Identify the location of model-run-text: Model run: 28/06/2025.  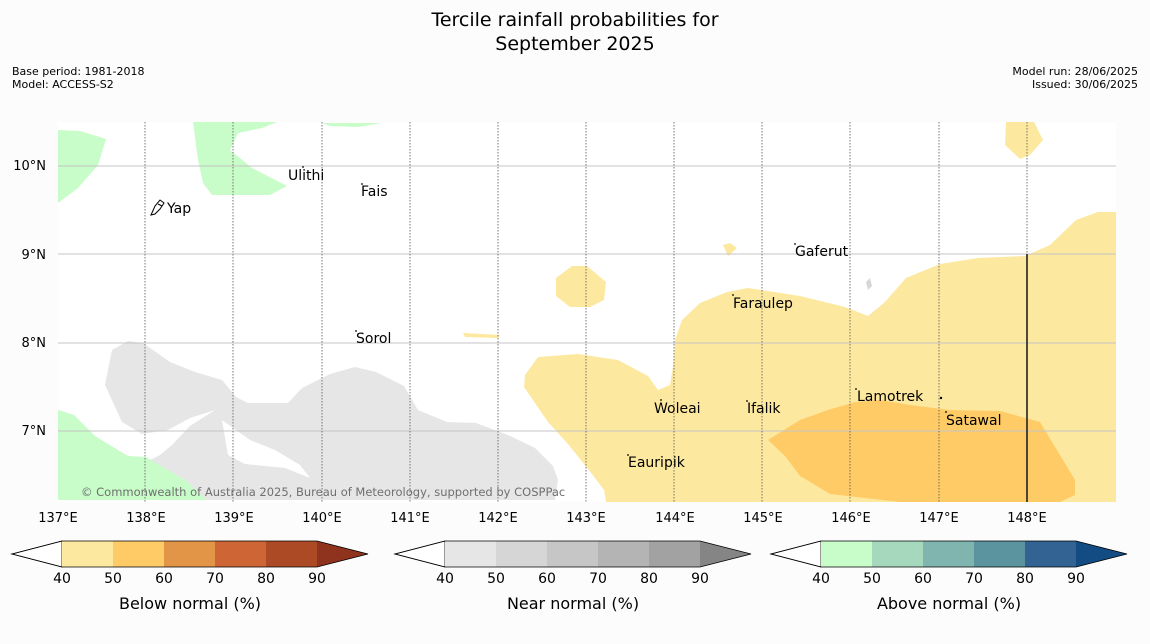
(1075, 71).